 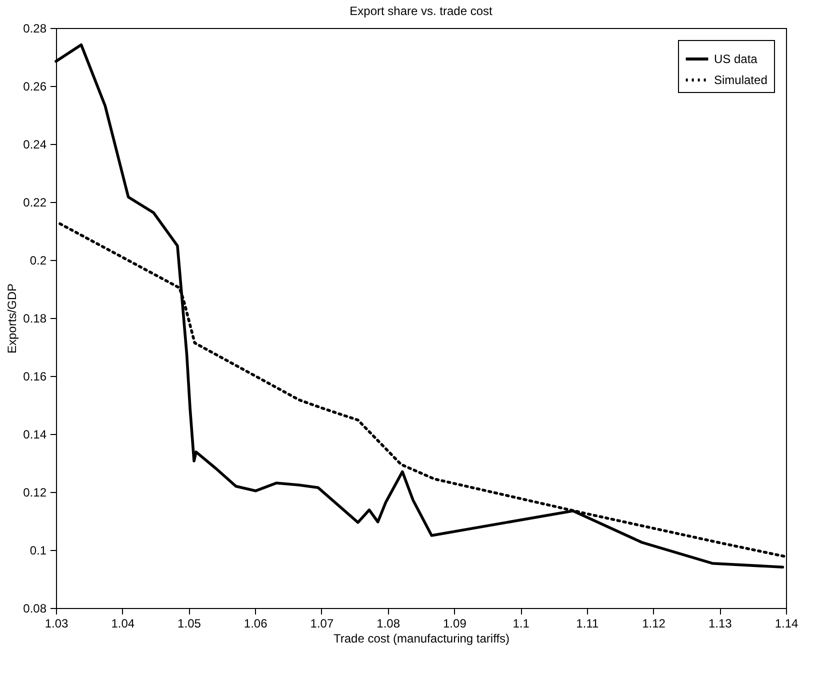 I want to click on x-tick-label: 1.08, so click(x=388, y=623).